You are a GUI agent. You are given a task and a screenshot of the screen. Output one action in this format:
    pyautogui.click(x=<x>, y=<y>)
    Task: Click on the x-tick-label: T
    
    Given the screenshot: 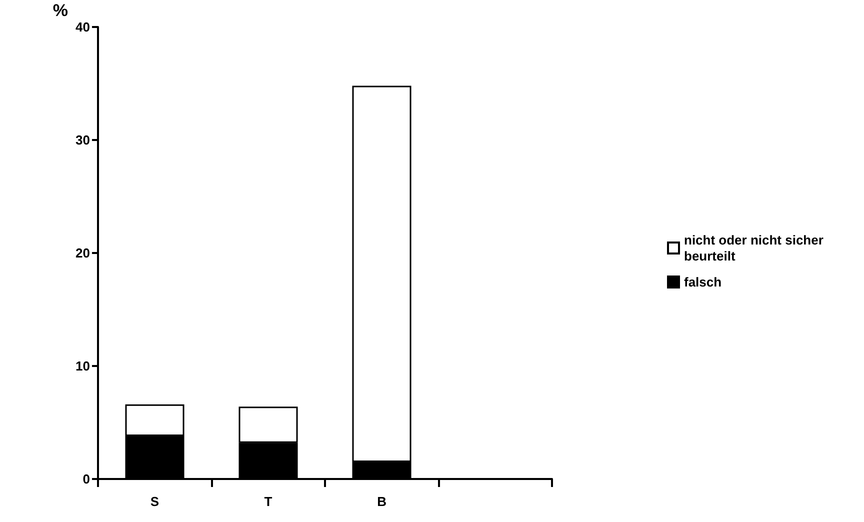 What is the action you would take?
    pyautogui.click(x=268, y=501)
    